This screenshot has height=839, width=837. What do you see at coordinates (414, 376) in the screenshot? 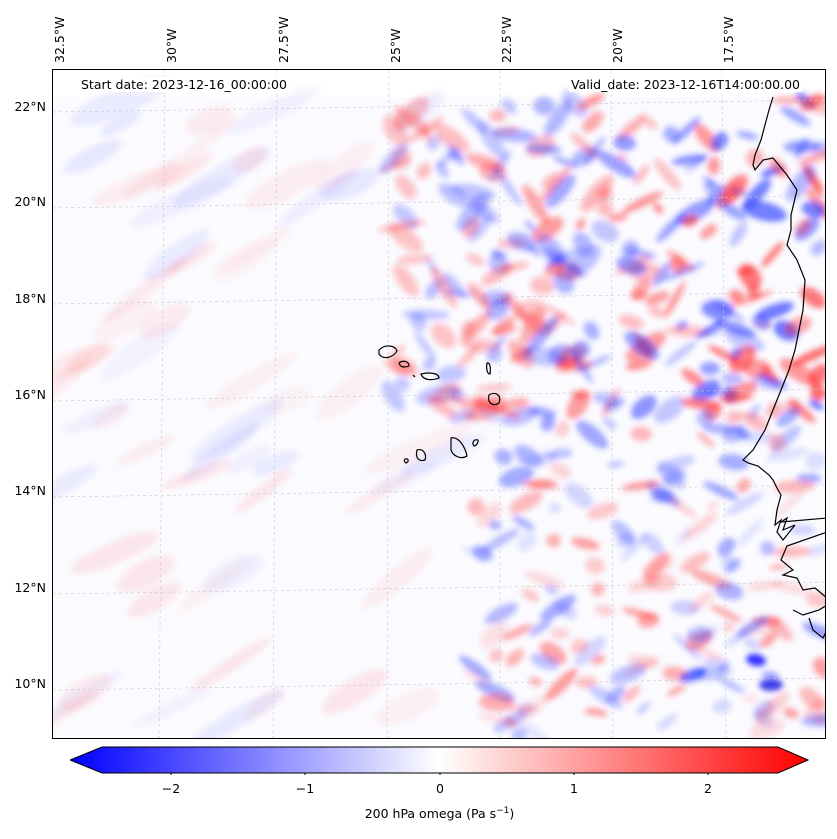
I see `island-santa-luzia` at bounding box center [414, 376].